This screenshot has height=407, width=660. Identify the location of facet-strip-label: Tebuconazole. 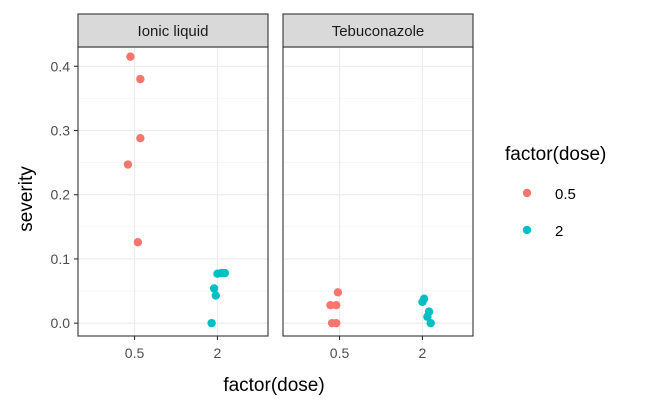
(378, 31).